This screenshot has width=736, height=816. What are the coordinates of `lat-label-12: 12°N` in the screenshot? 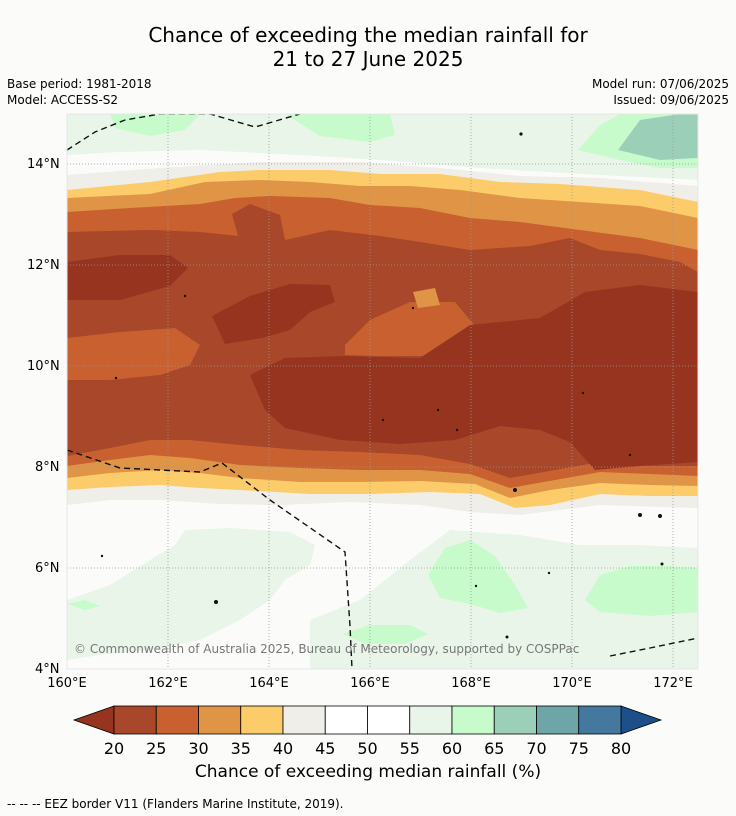 It's located at (43, 265).